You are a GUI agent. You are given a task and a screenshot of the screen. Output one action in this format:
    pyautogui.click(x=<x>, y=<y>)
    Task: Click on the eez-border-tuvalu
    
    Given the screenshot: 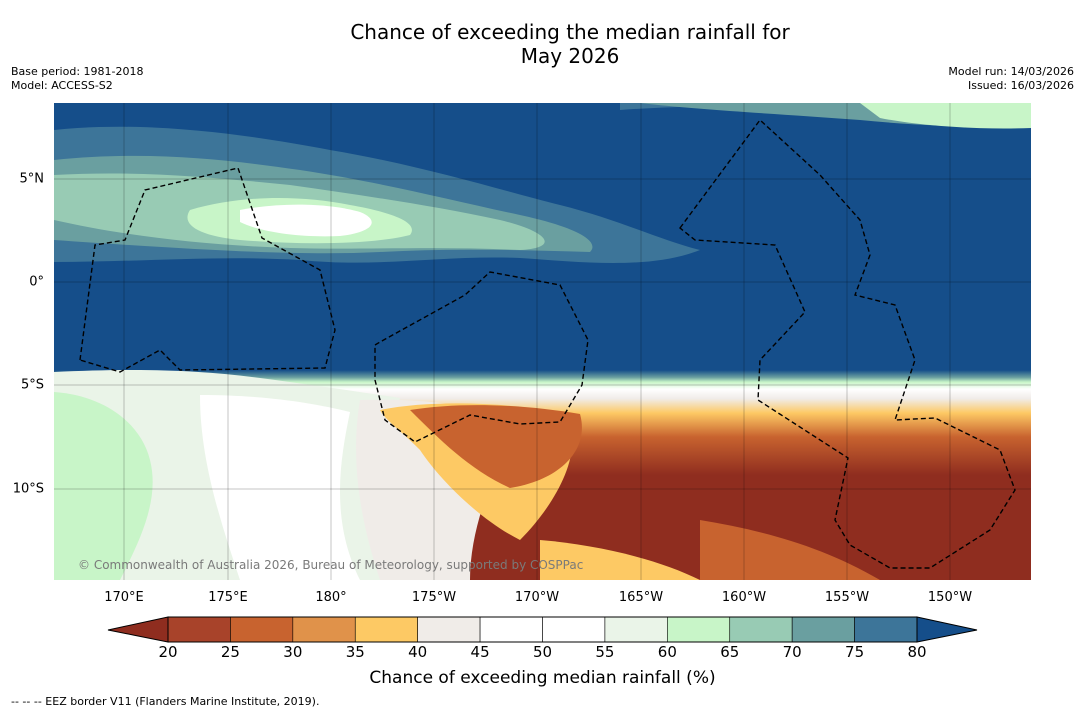 What is the action you would take?
    pyautogui.click(x=207, y=270)
    